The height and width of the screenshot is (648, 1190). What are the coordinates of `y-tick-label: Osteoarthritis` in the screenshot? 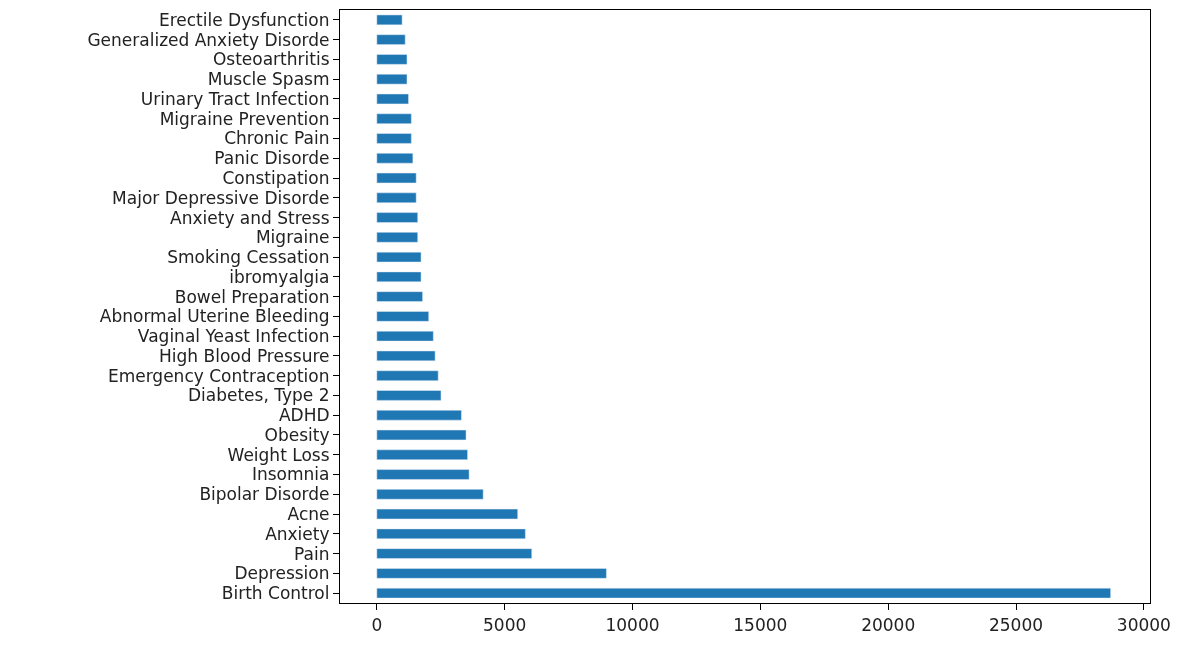 It's located at (271, 59).